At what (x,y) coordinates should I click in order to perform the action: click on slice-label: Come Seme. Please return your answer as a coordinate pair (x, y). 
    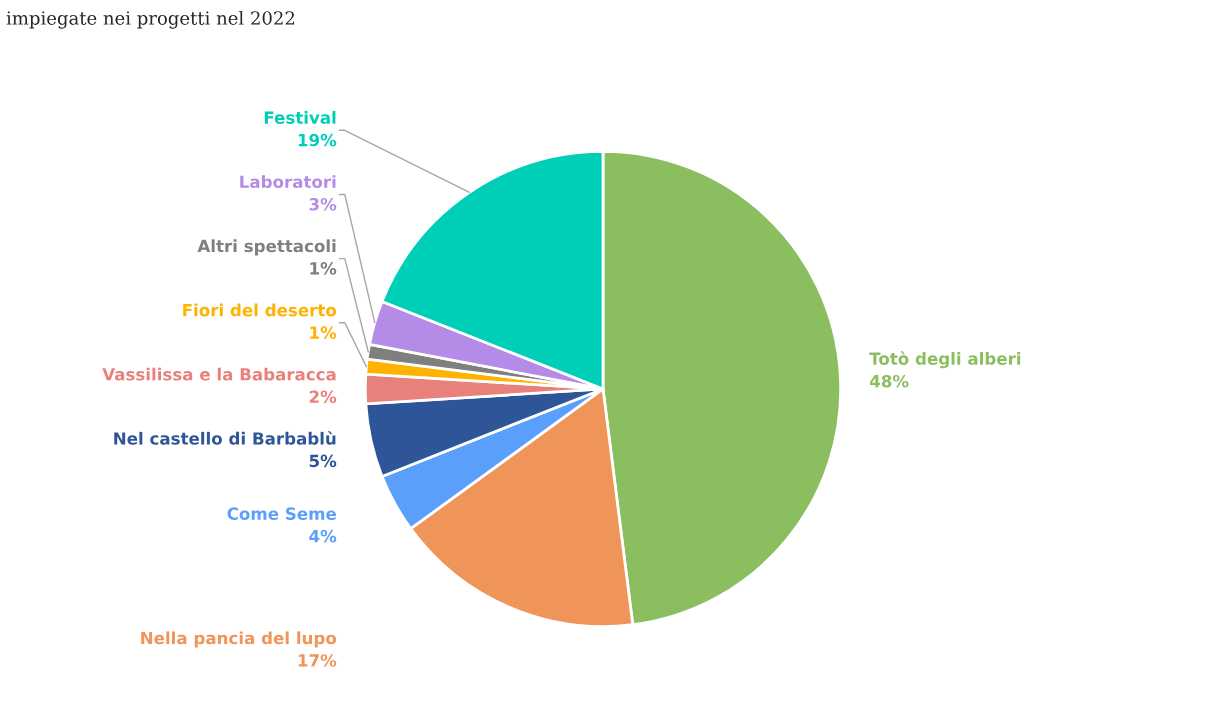
    Looking at the image, I should click on (281, 513).